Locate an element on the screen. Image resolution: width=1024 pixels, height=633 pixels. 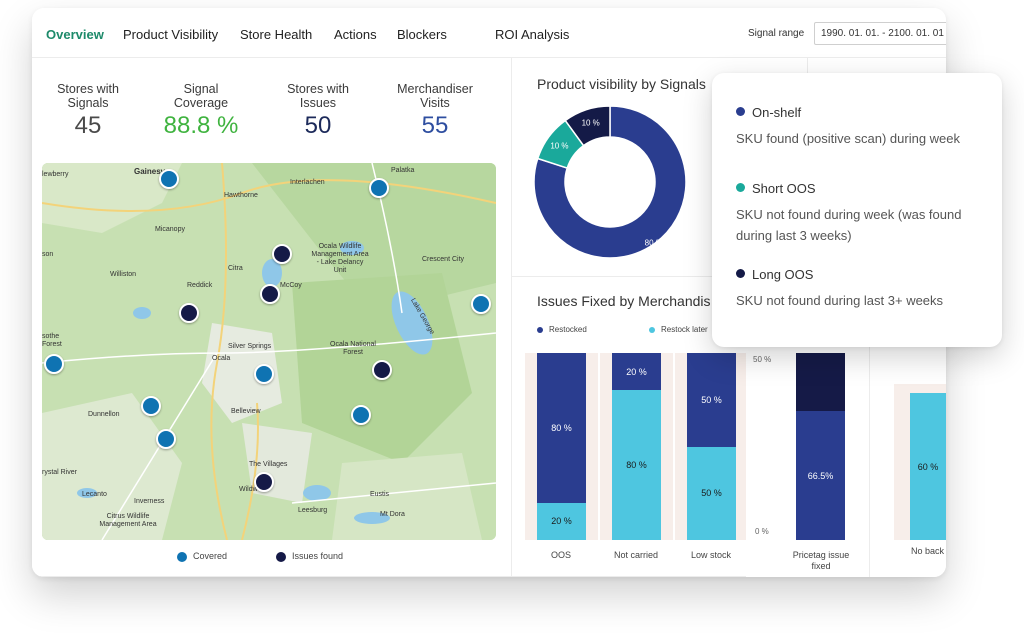
restocked-dot-icon is located at coordinates (540, 329).